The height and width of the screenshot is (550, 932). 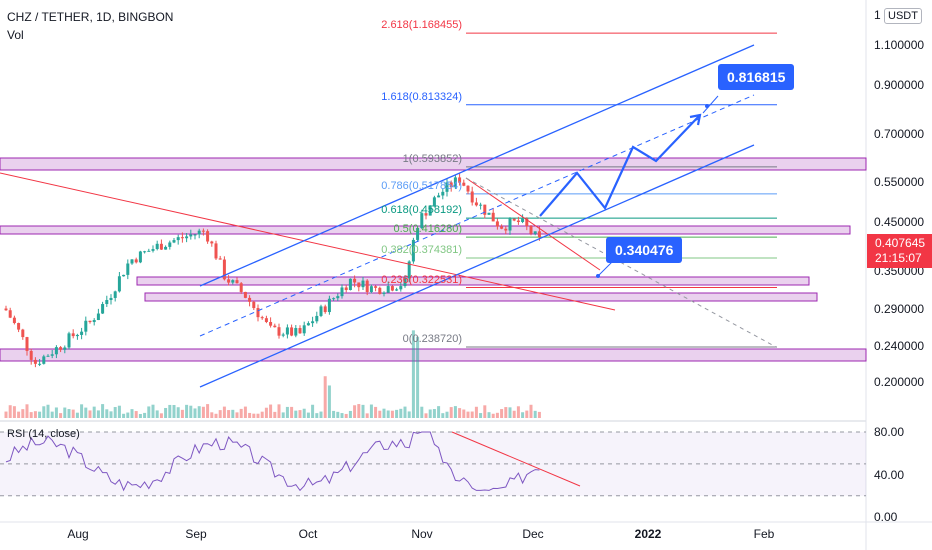 I want to click on symbol-title: CHZ / TETHER, 1D, BINGBON, so click(x=90, y=17).